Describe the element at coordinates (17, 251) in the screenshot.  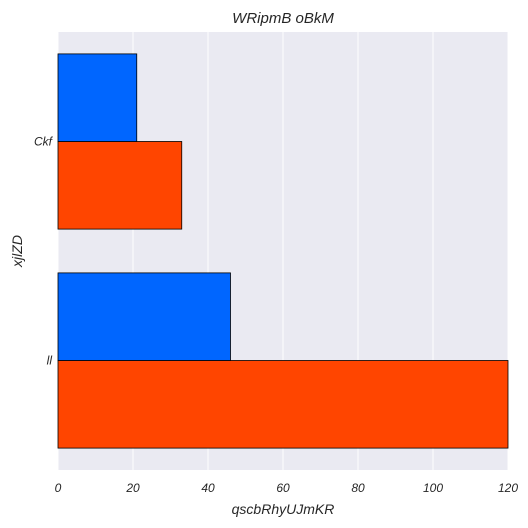
I see `y-axis-label: xjlZD` at that location.